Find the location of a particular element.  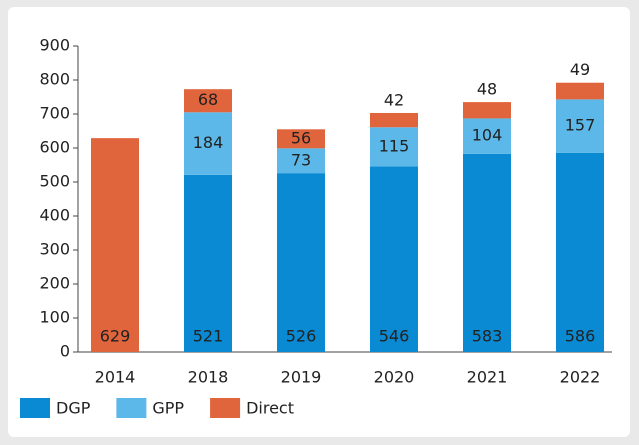

data-label: 115 is located at coordinates (394, 145).